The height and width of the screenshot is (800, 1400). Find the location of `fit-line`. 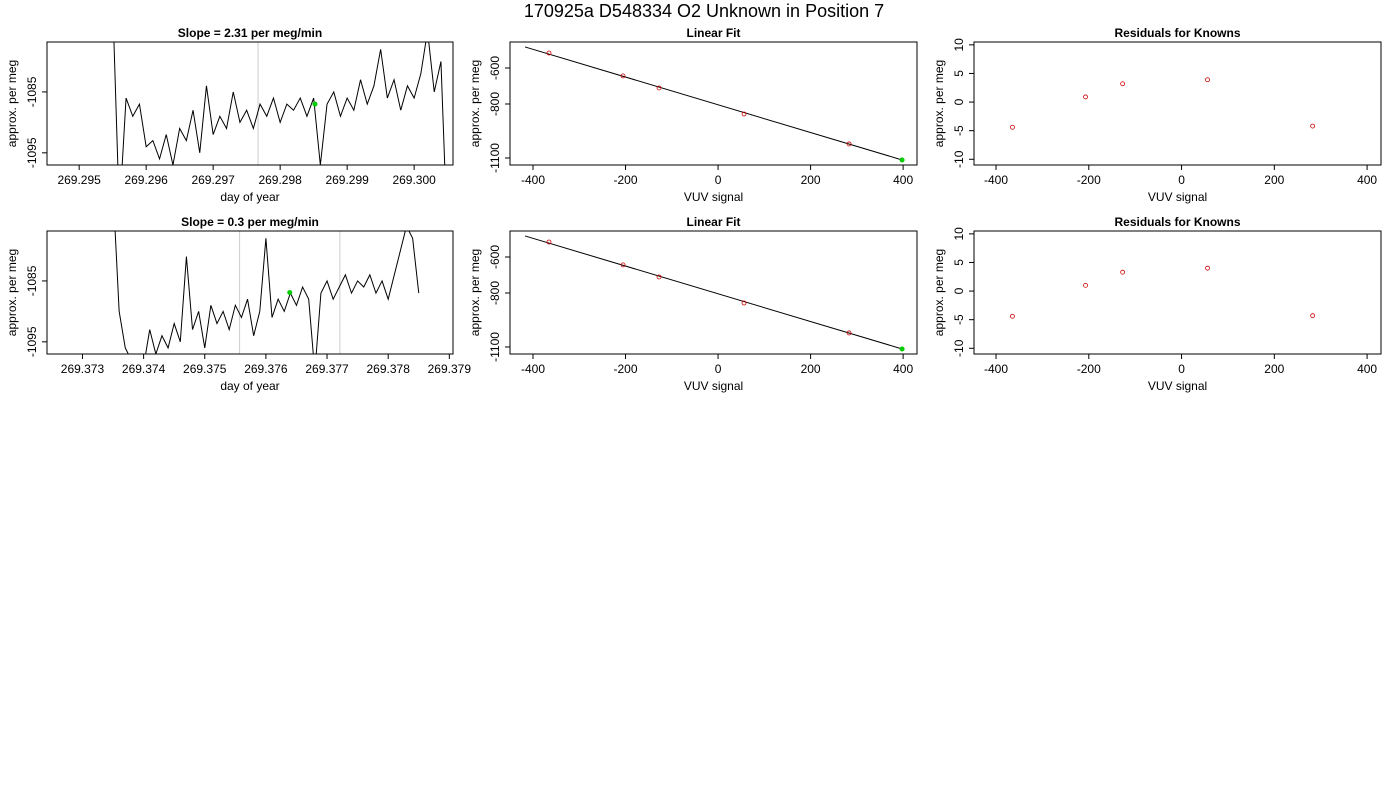

fit-line is located at coordinates (713, 103).